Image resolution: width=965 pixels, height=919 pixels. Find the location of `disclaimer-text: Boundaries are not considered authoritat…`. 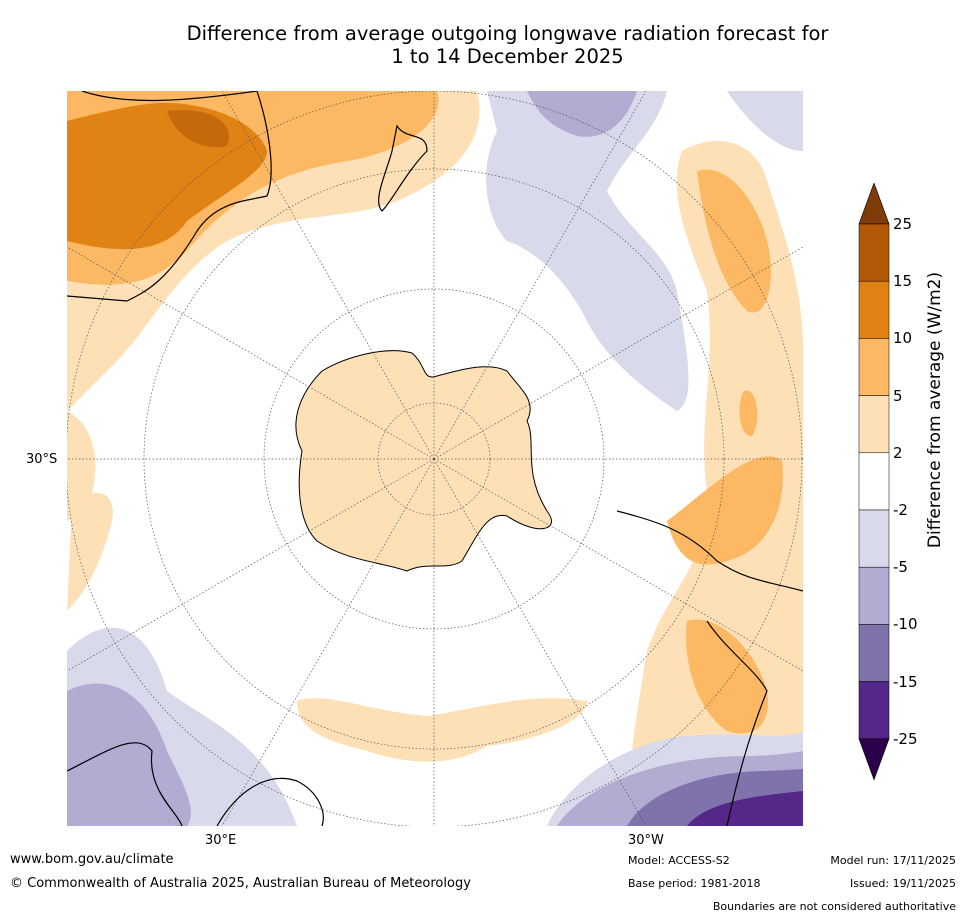

disclaimer-text: Boundaries are not considered authoritat… is located at coordinates (834, 906).